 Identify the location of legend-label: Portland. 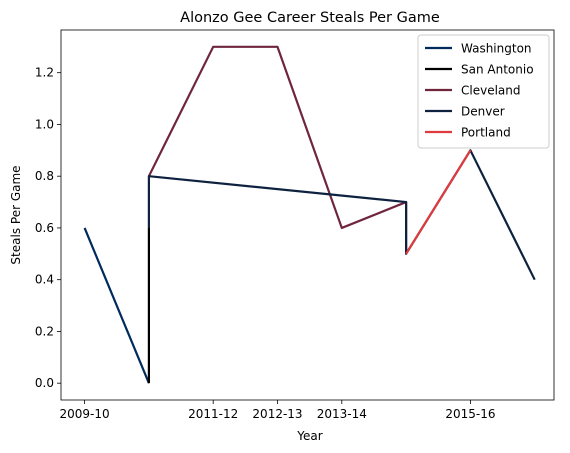
(486, 133).